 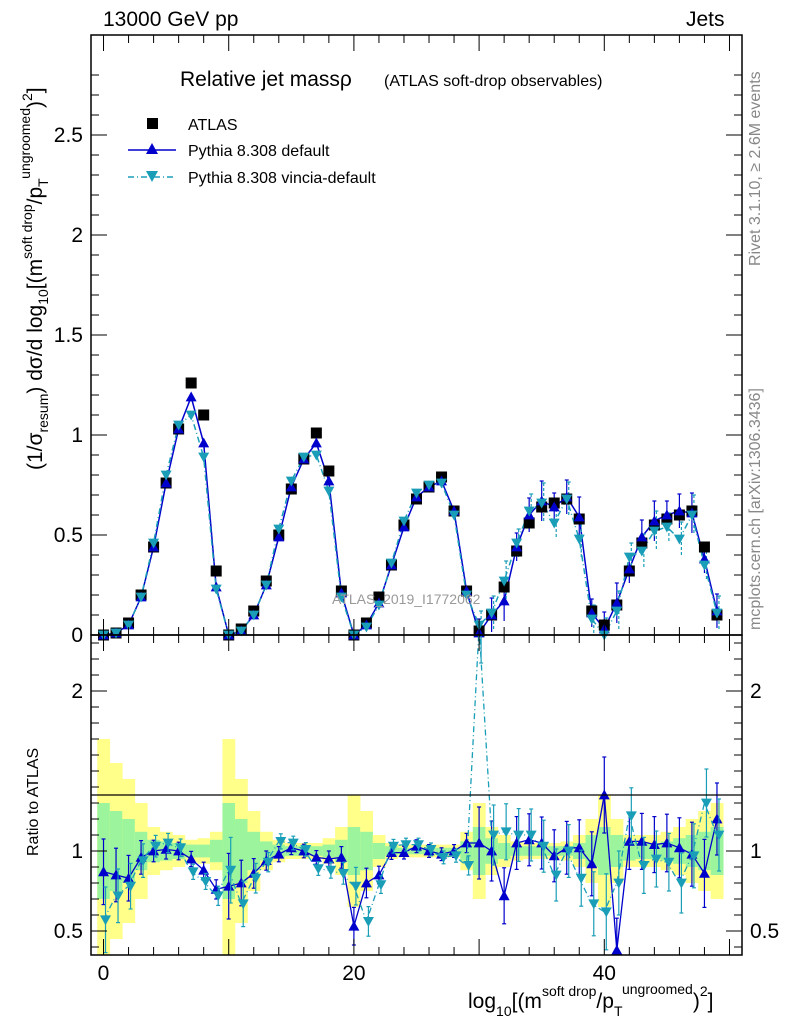 What do you see at coordinates (68, 135) in the screenshot?
I see `main-y-tick-label: 2.5` at bounding box center [68, 135].